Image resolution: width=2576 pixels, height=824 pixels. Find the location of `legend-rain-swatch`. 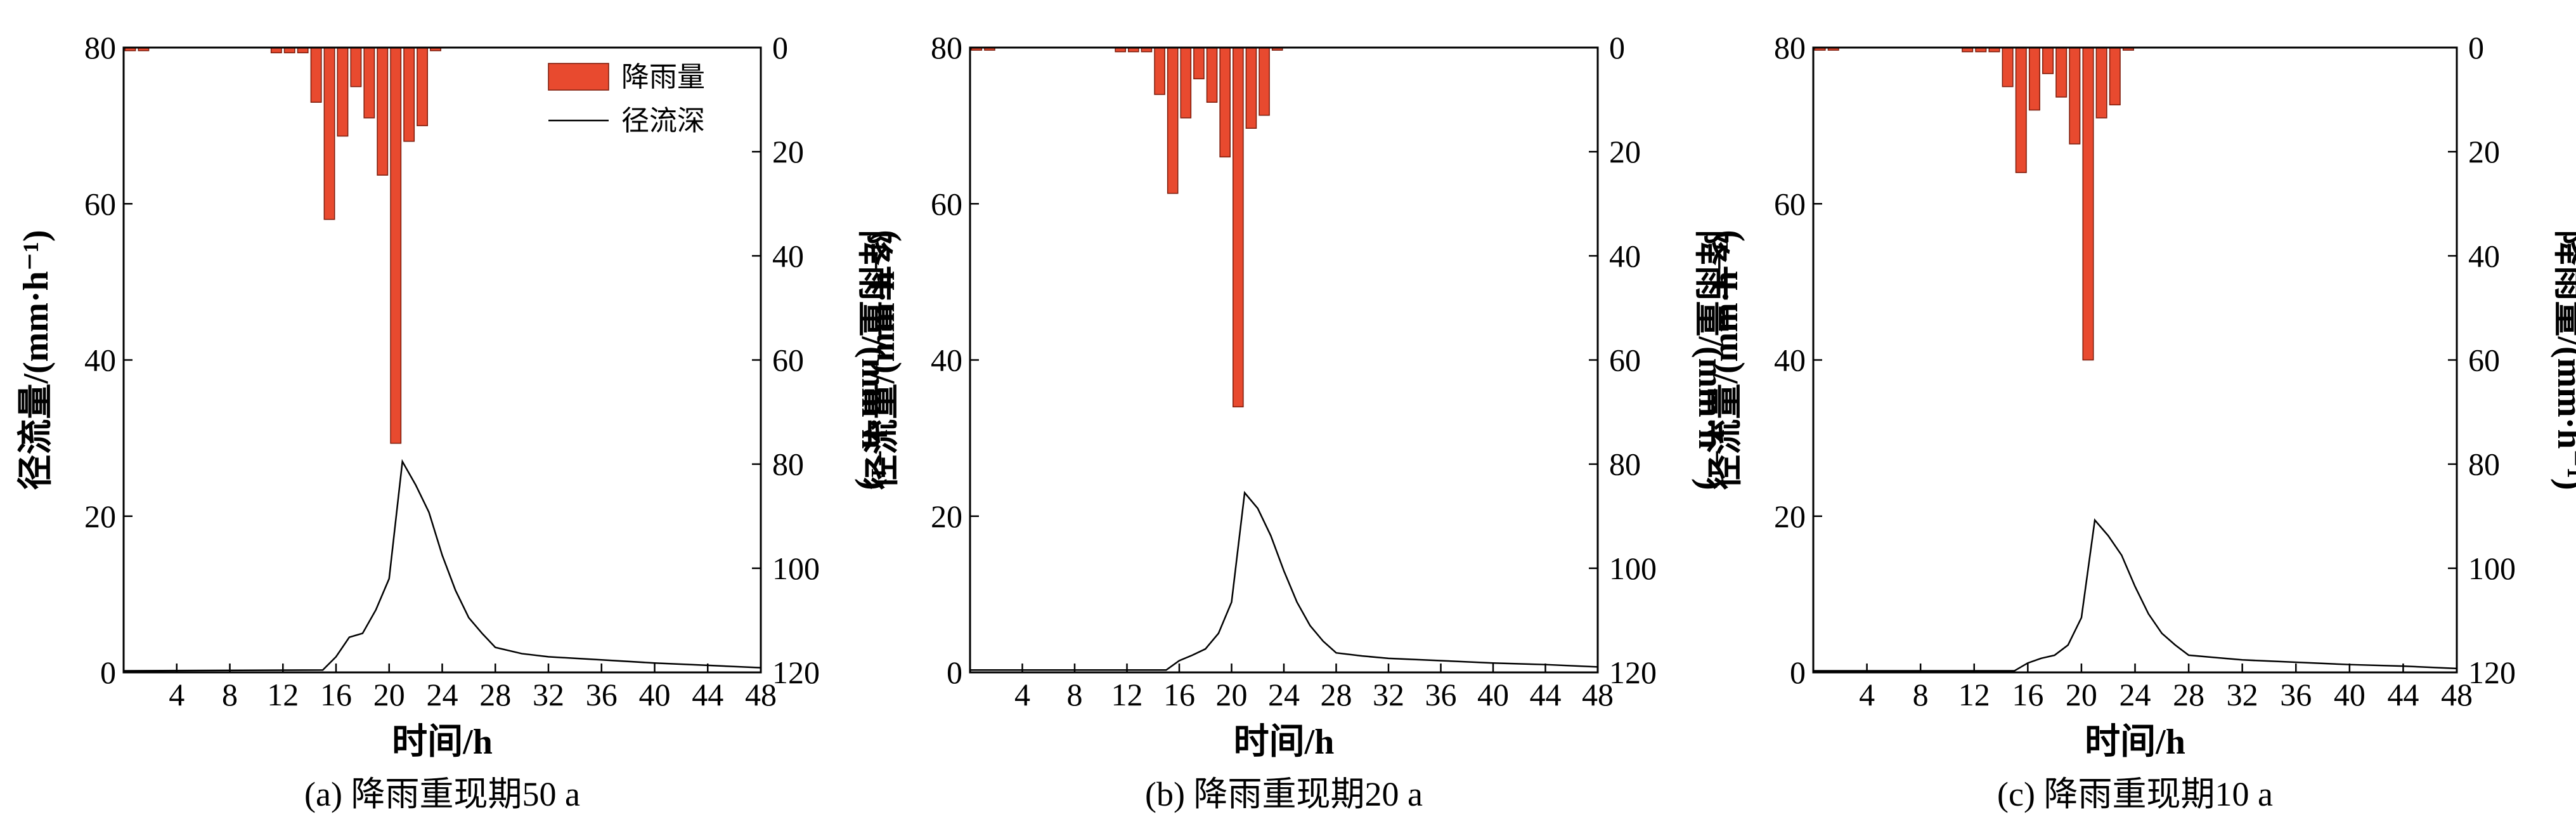

legend-rain-swatch is located at coordinates (578, 77).